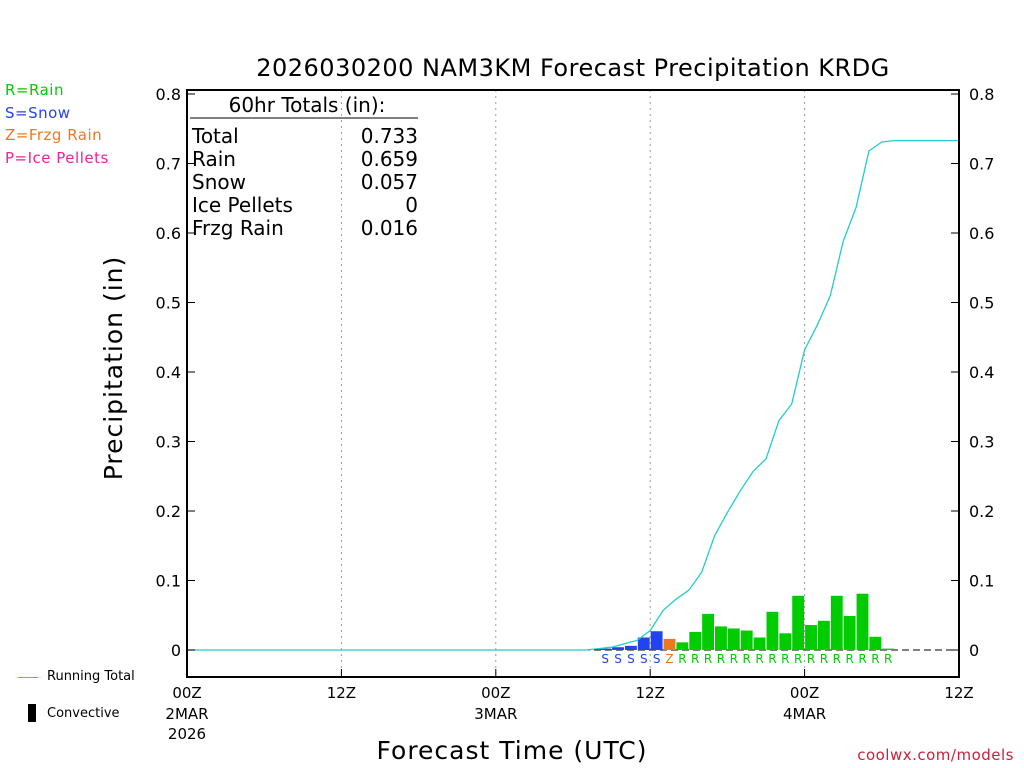 This screenshot has height=768, width=1024. What do you see at coordinates (242, 205) in the screenshot?
I see `totals-label: Ice Pellets` at bounding box center [242, 205].